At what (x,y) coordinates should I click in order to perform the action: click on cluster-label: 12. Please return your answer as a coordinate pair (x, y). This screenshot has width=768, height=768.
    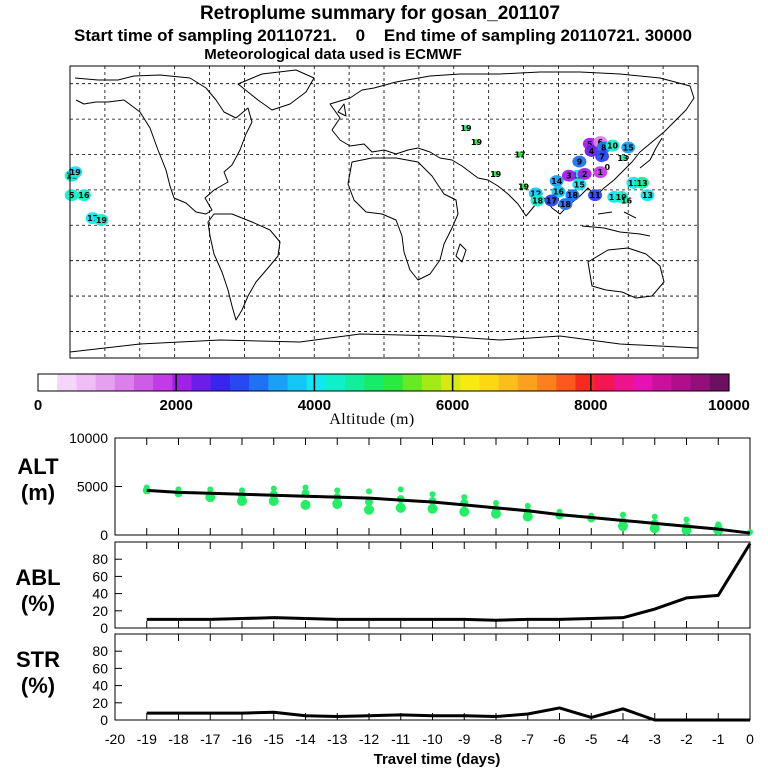
    Looking at the image, I should click on (535, 193).